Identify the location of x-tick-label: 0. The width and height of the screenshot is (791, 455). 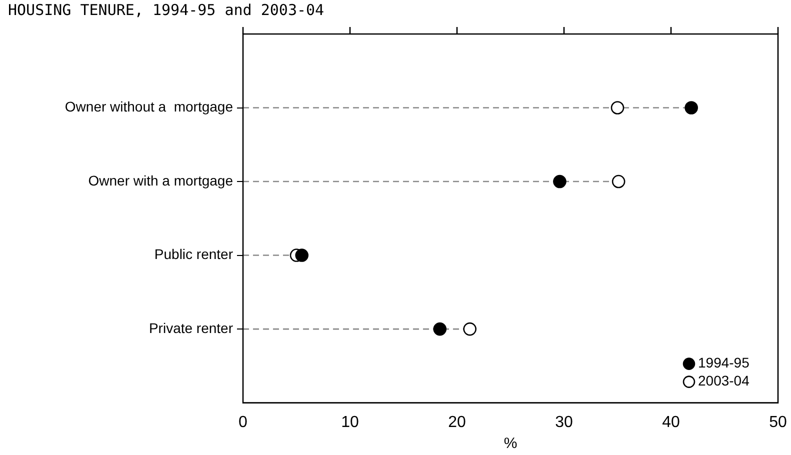
(243, 422).